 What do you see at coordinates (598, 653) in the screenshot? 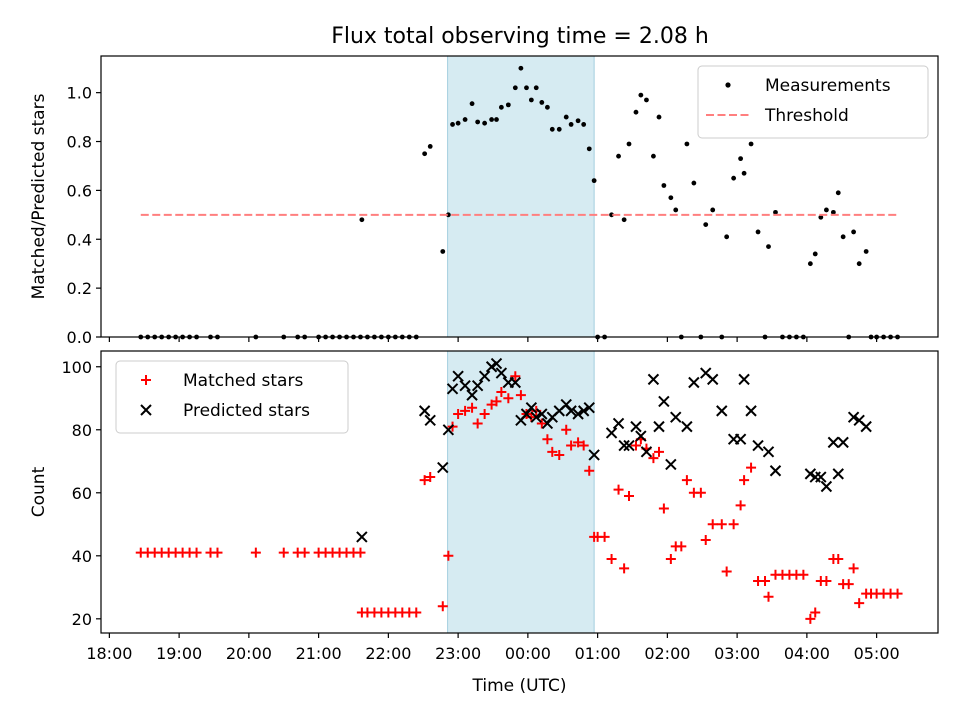
I see `x-tick-label: 01:00` at bounding box center [598, 653].